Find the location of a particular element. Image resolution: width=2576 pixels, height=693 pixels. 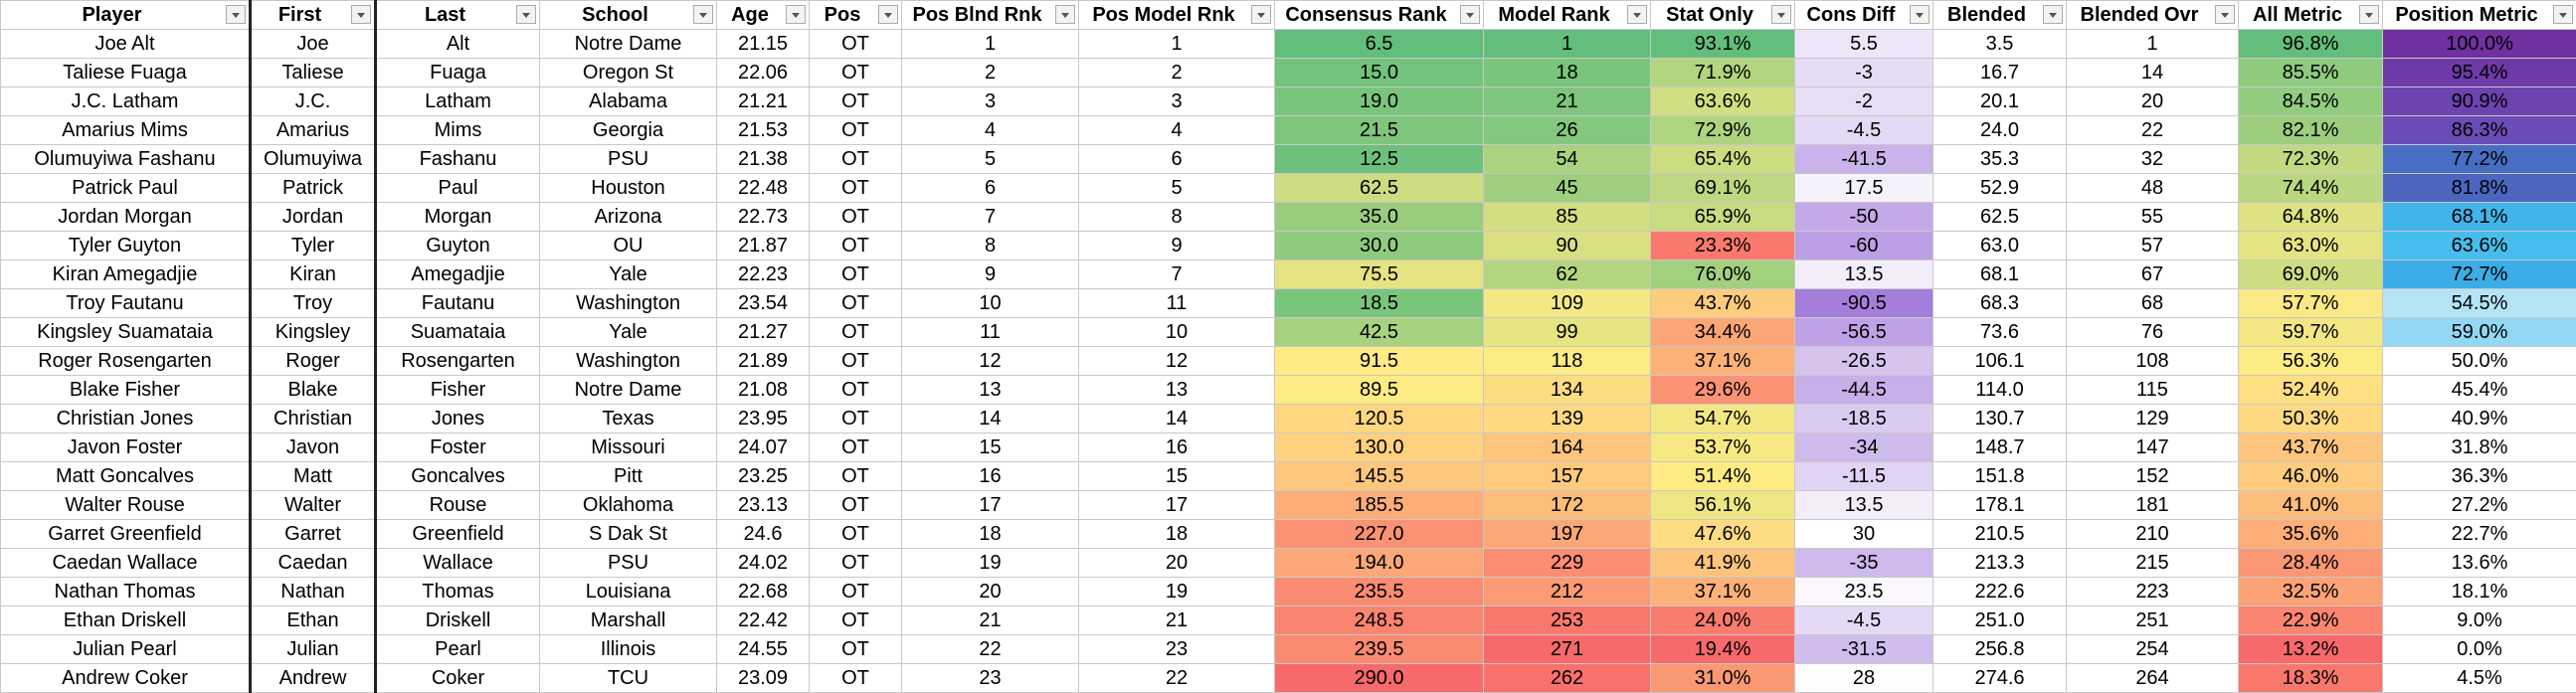

cell: 91.5 is located at coordinates (1379, 361).